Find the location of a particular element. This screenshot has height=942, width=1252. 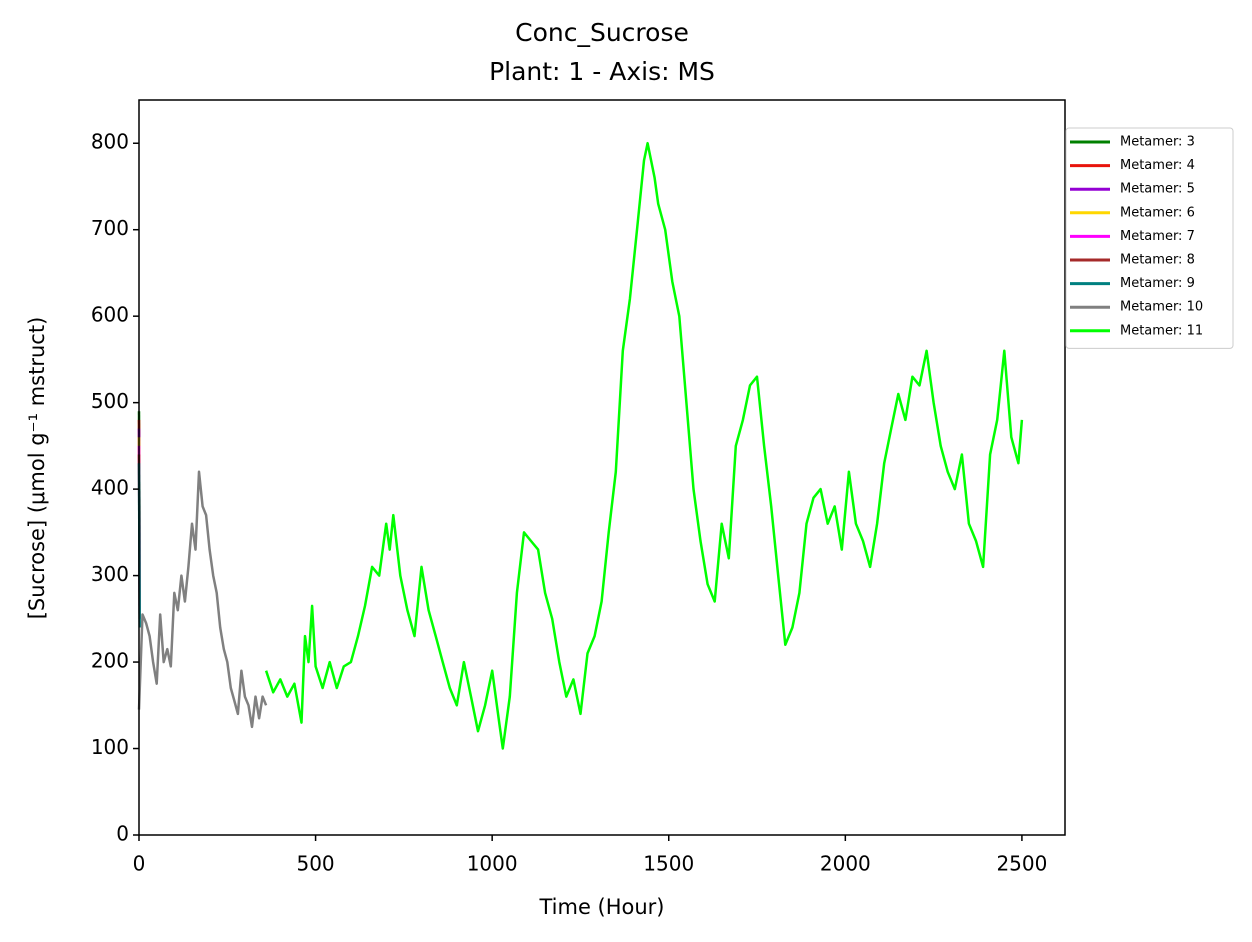

x-tick-label: 2000 is located at coordinates (845, 864).